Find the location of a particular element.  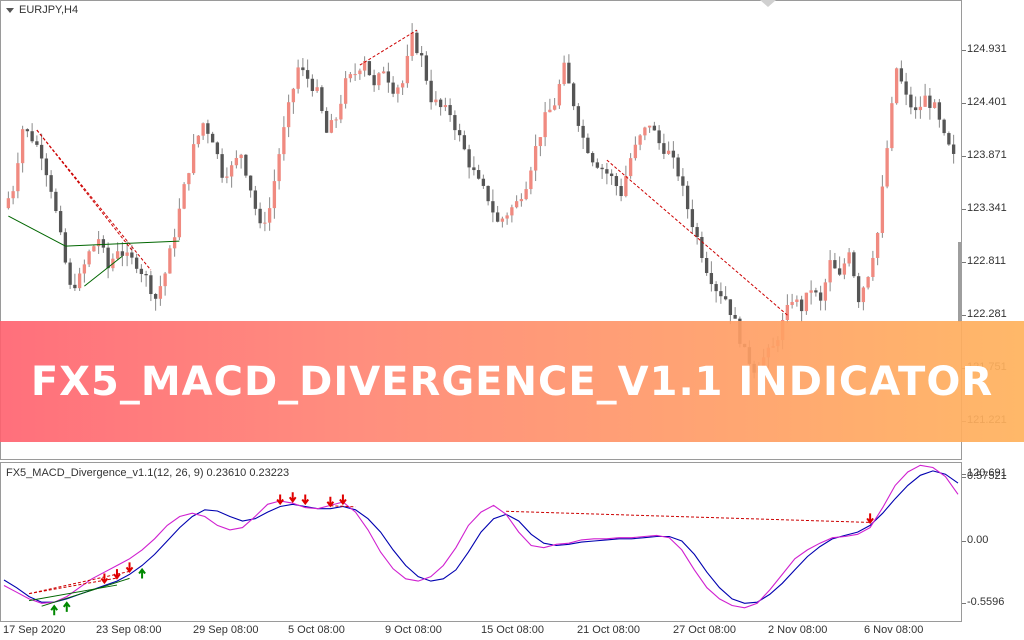

price-tick-label: 123.341 is located at coordinates (987, 208).